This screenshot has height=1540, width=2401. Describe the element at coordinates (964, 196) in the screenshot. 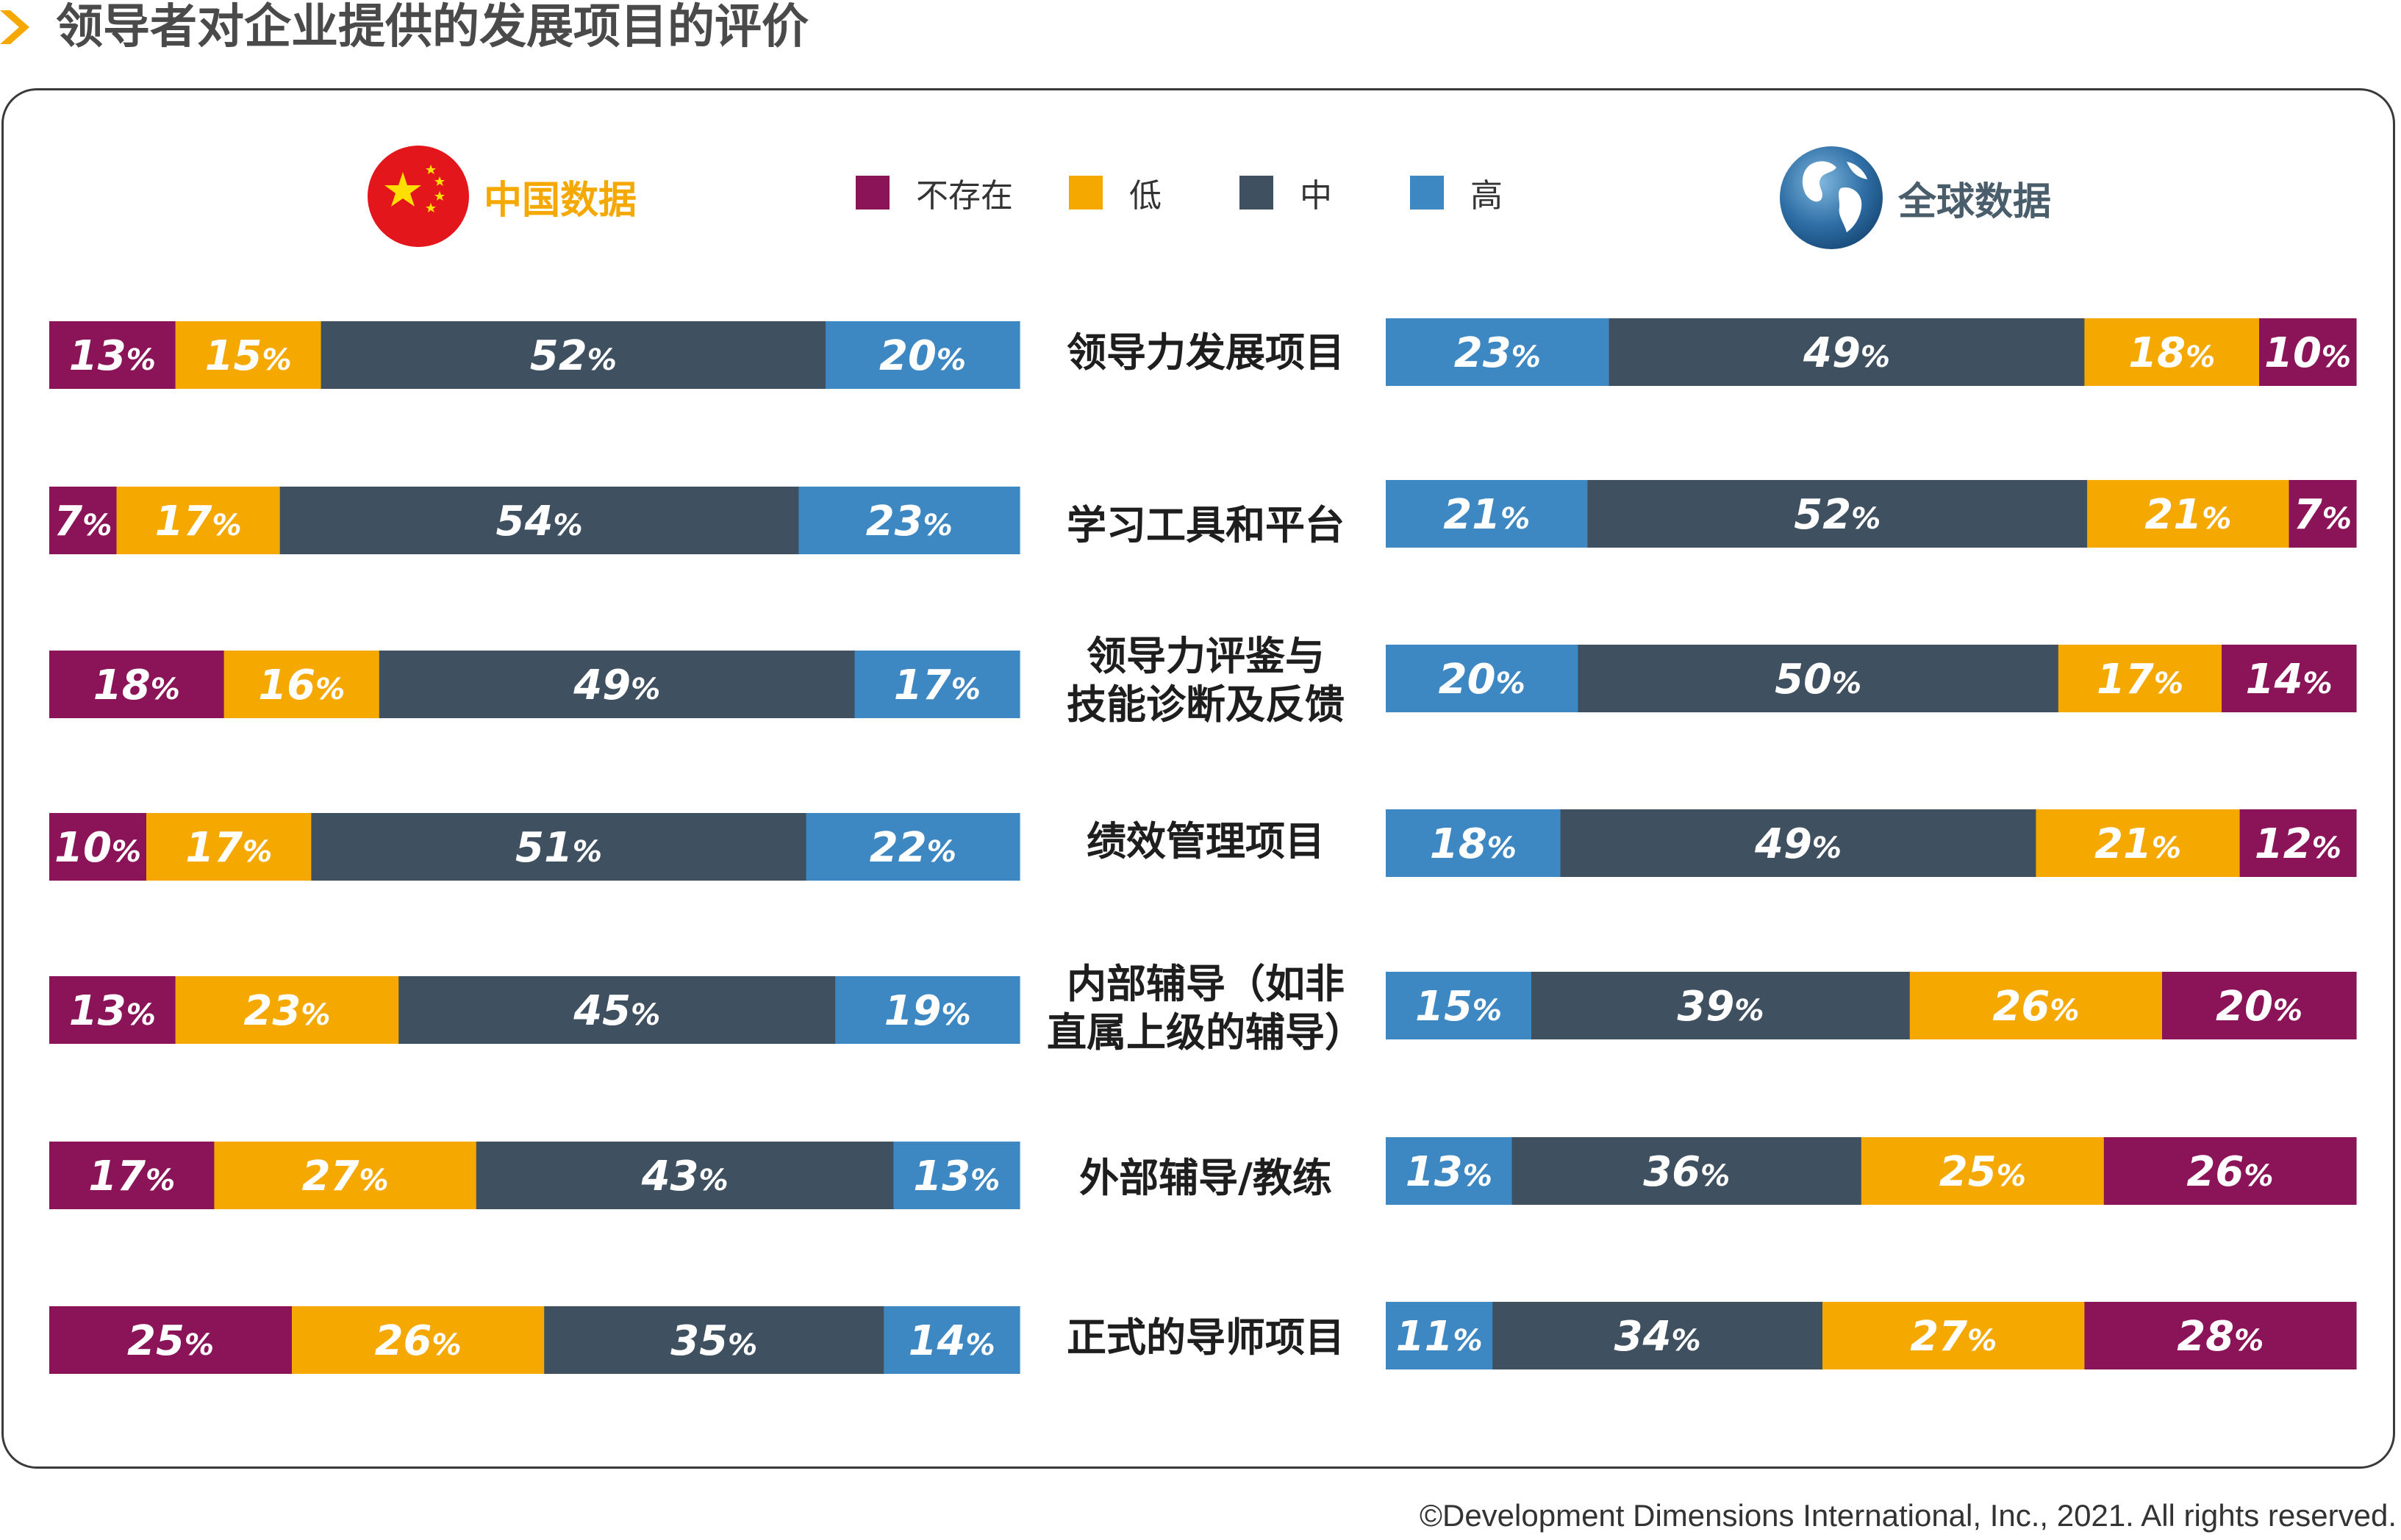

I see `legend-label-none: 不存在` at that location.